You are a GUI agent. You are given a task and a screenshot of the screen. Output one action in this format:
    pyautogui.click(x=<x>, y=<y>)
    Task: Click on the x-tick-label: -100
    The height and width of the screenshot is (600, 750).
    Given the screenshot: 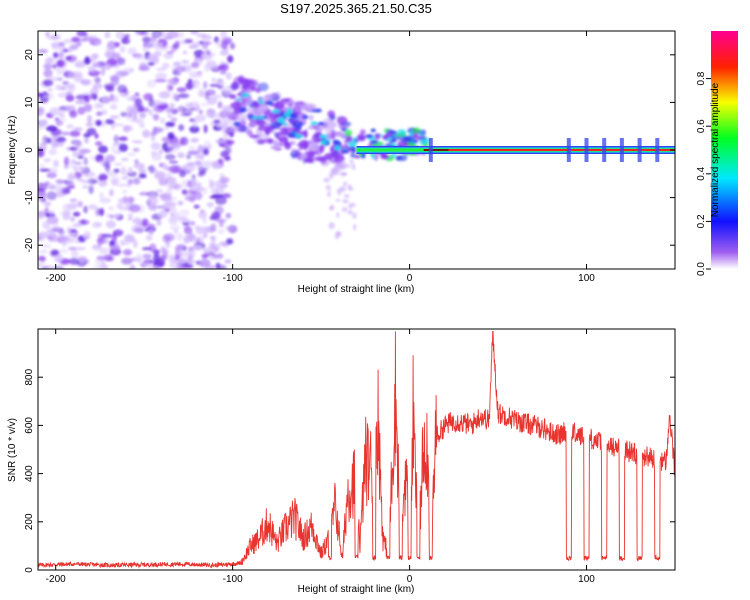 What is the action you would take?
    pyautogui.click(x=233, y=579)
    